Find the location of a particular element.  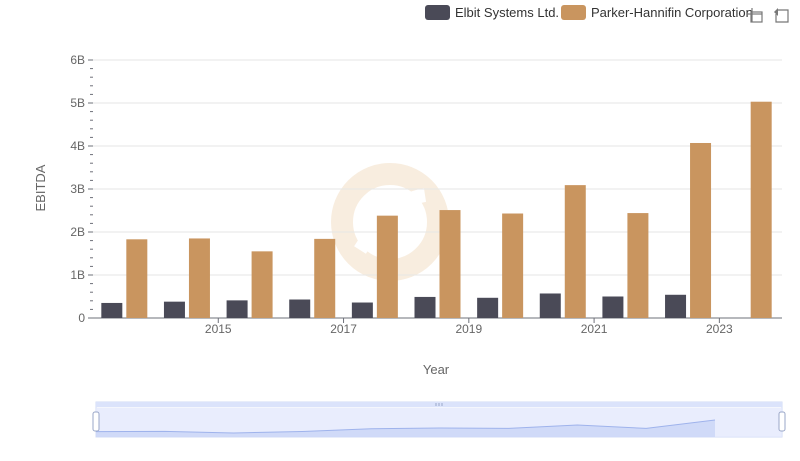

zoom-drag-grip-icon is located at coordinates (439, 404).